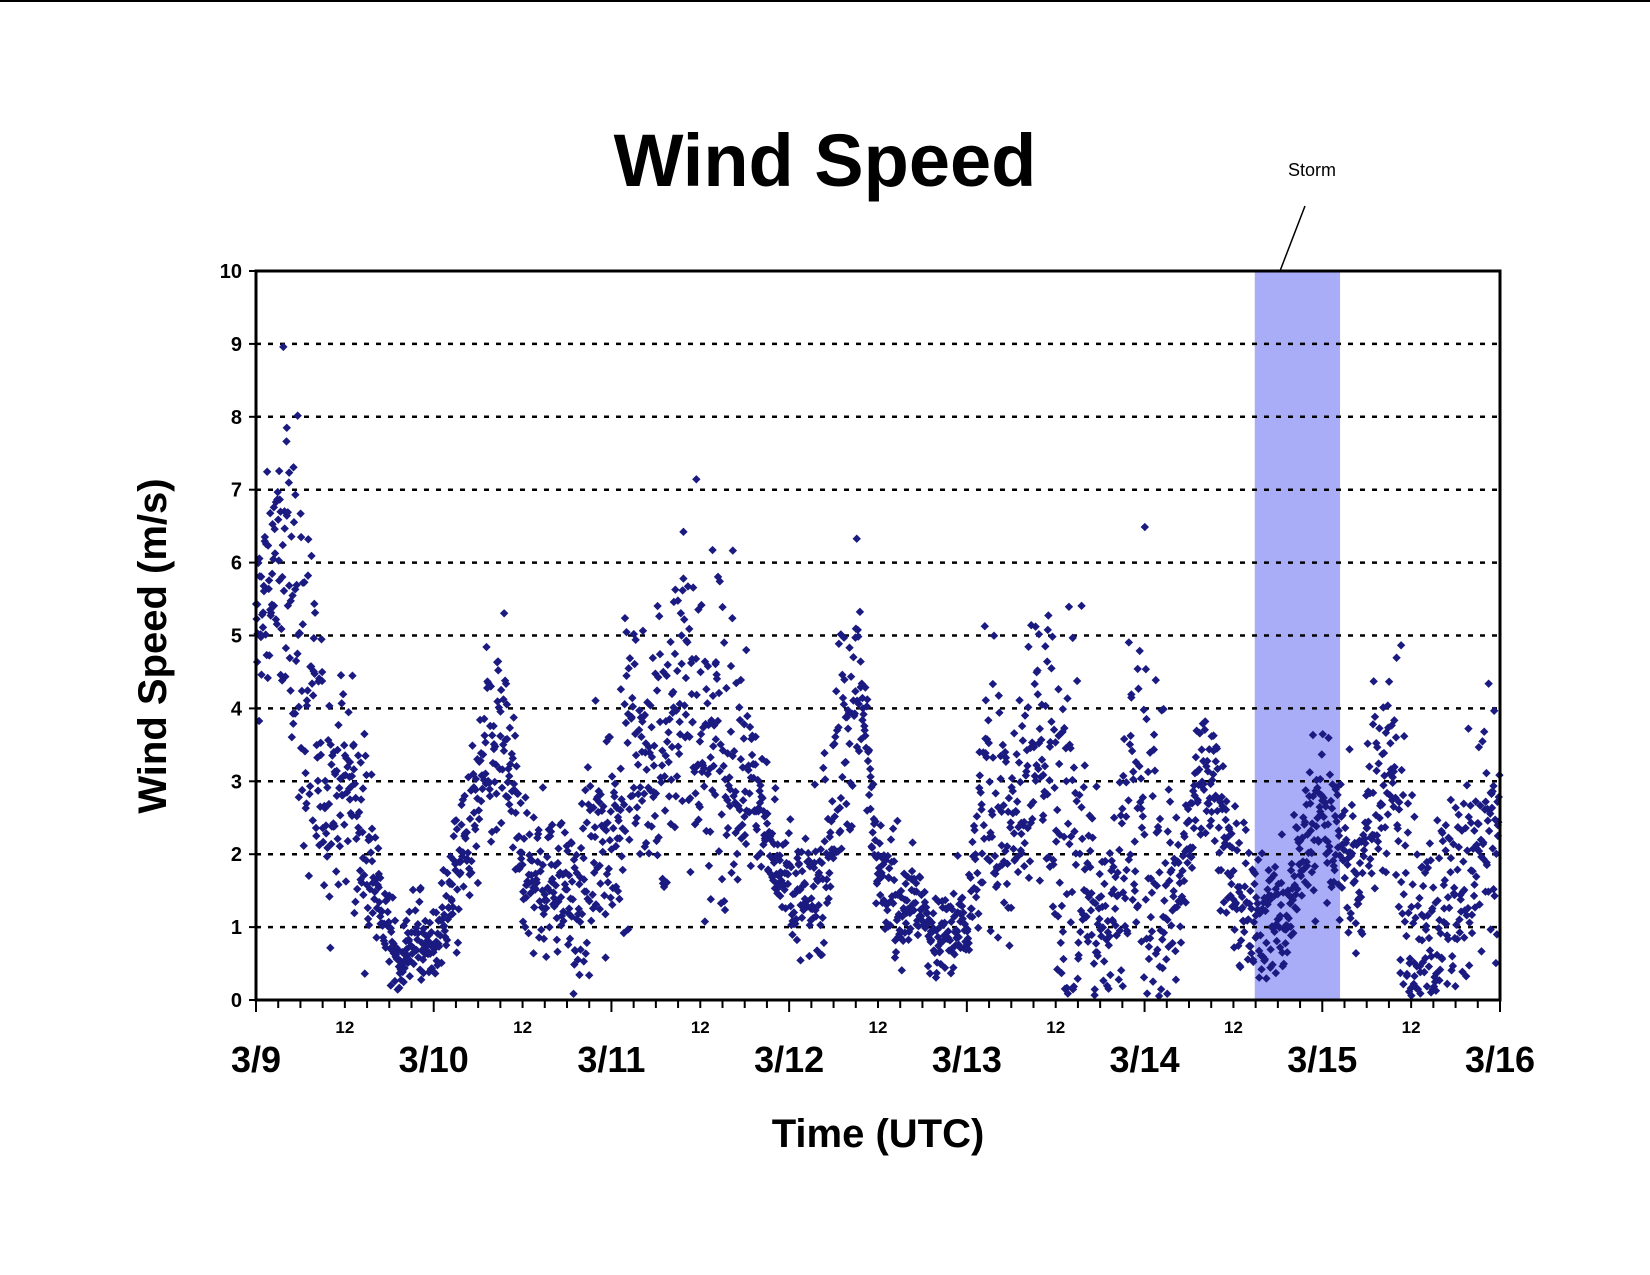  Describe the element at coordinates (1233, 1027) in the screenshot. I see `x-minor-tick-label: 12` at that location.